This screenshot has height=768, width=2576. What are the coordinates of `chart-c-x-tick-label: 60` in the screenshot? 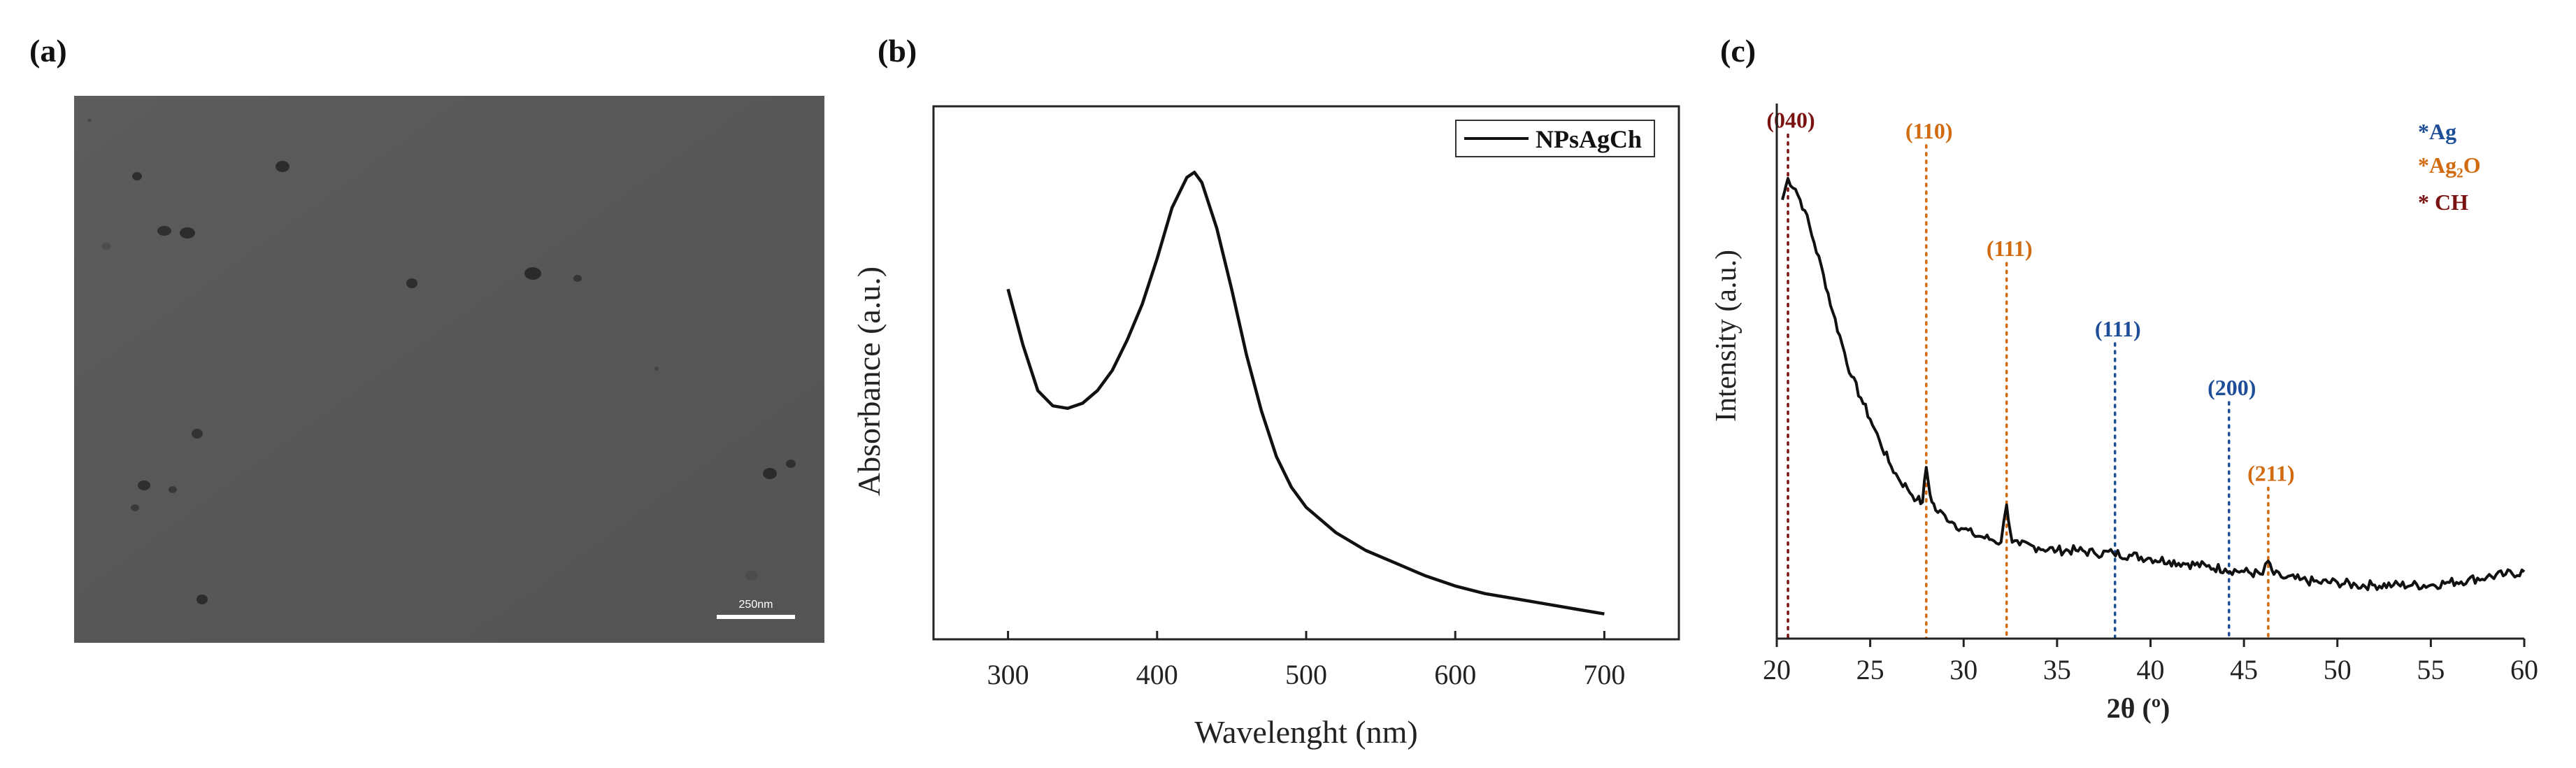 It's located at (2524, 669).